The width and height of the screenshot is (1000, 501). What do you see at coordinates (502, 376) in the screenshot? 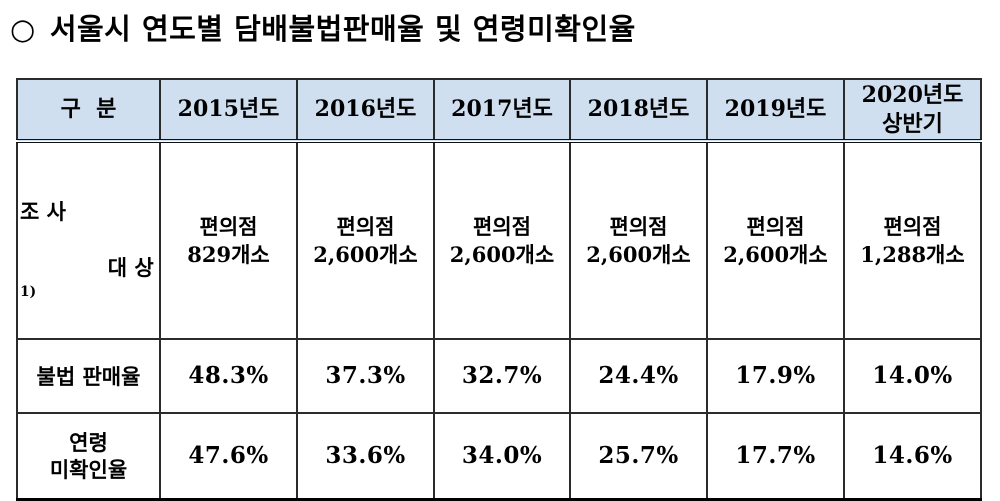
I see `cell-illegal-2017: 32.7%` at bounding box center [502, 376].